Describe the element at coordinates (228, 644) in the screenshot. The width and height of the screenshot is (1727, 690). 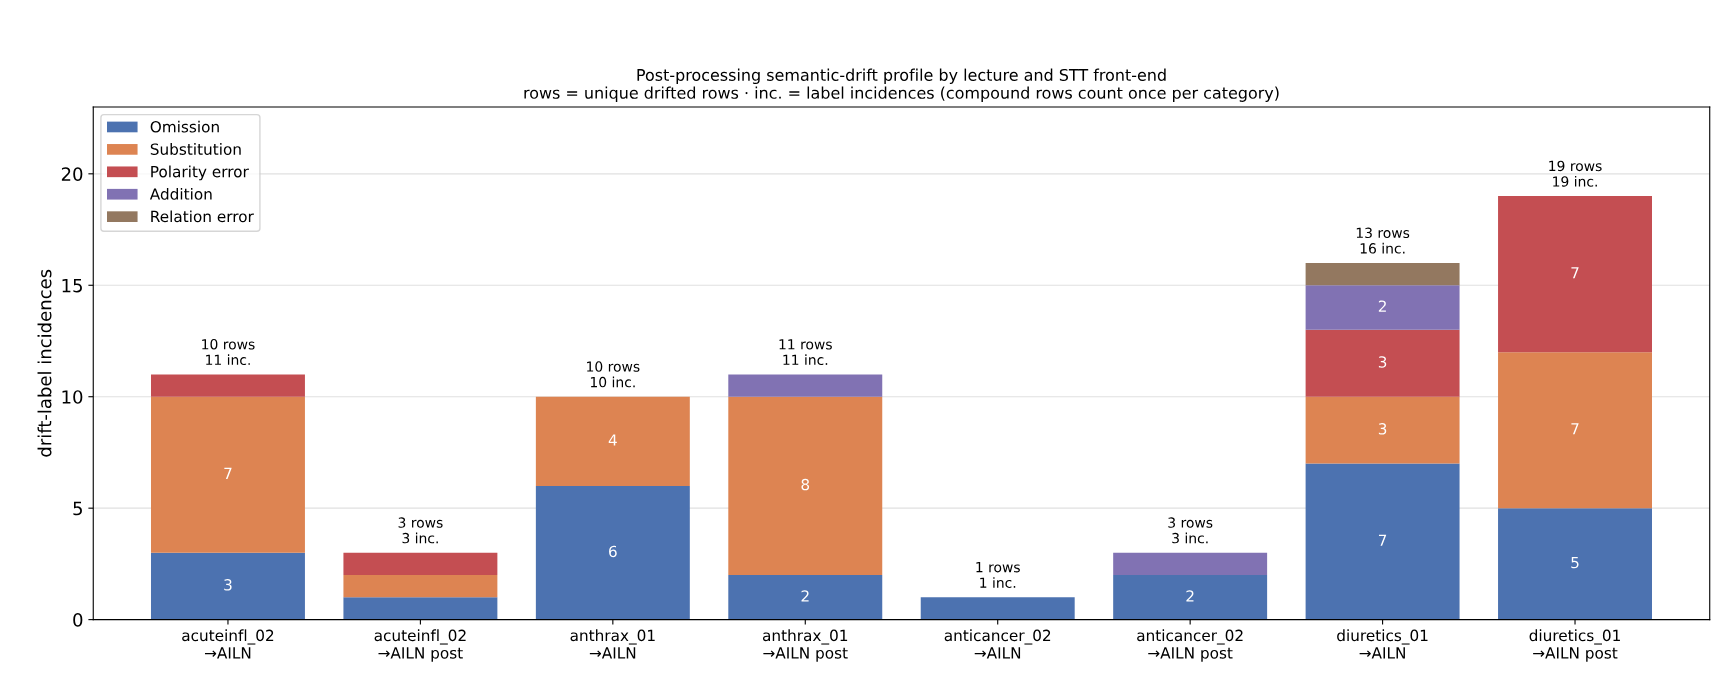
I see `x-tick-label: acuteinfl_02 →AILN` at that location.